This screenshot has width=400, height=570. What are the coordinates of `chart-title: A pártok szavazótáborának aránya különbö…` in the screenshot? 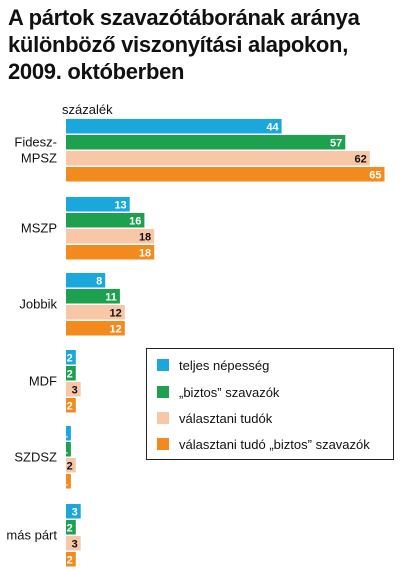 It's located at (184, 44).